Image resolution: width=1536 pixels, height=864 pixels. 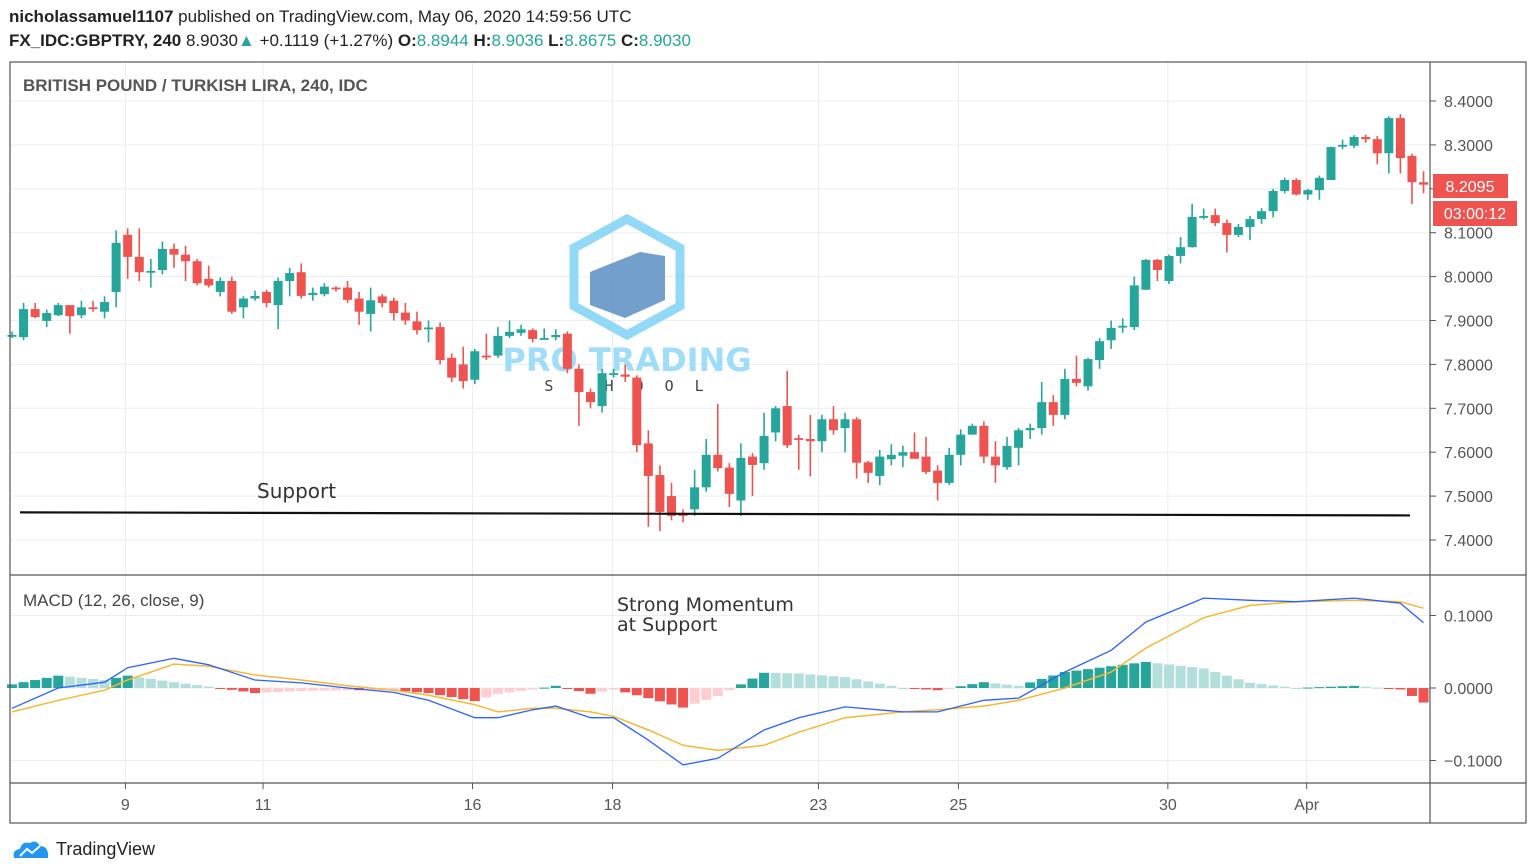 What do you see at coordinates (715, 514) in the screenshot?
I see `support-line` at bounding box center [715, 514].